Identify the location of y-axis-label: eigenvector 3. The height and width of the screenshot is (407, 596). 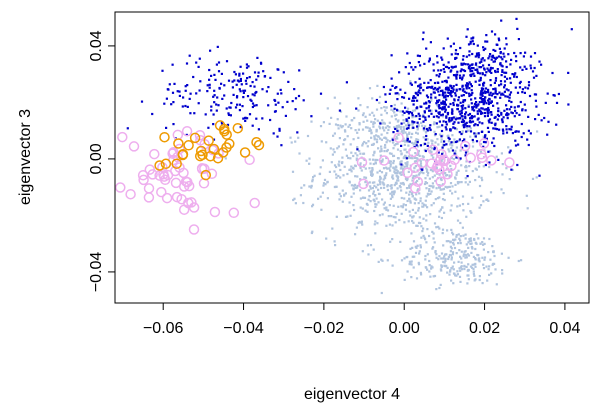
(25, 157).